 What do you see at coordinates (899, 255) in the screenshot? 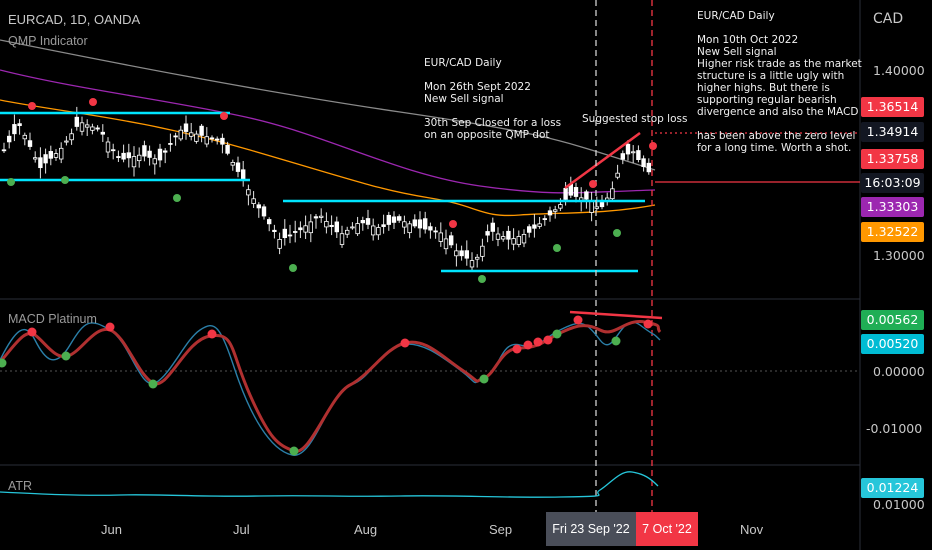
I see `price-tick: 1.30000` at bounding box center [899, 255].